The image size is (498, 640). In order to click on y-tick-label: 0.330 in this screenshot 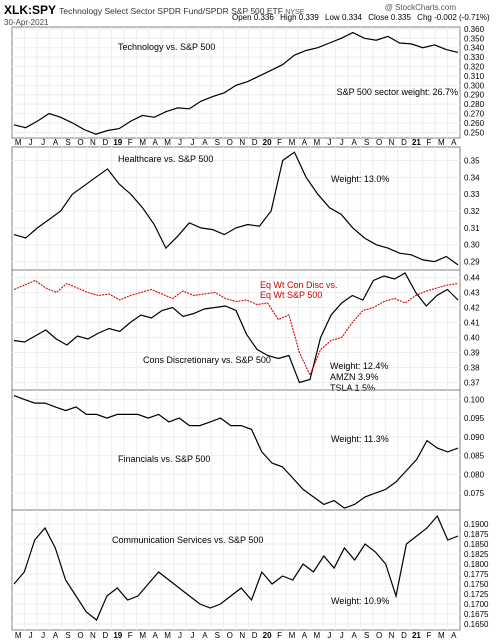, I will do `click(474, 57)`.